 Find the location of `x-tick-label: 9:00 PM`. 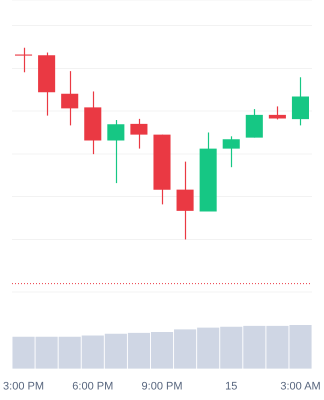

x-tick-label: 9:00 PM is located at coordinates (162, 386).